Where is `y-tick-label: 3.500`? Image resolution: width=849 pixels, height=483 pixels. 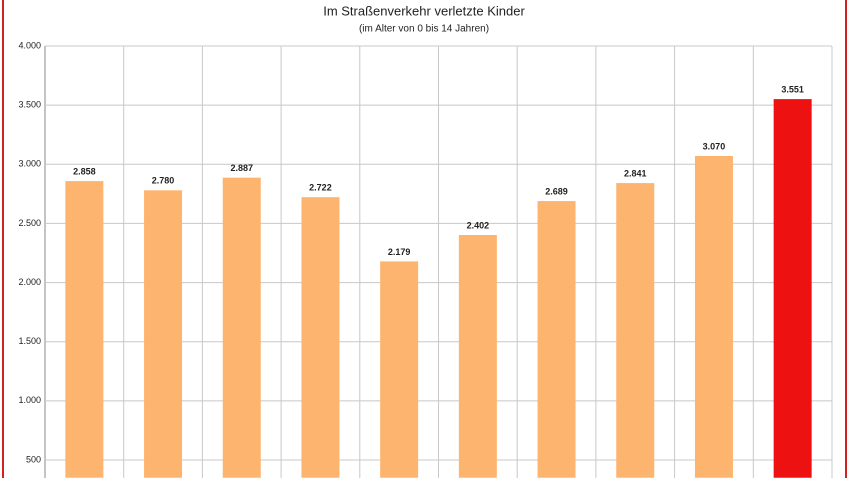 y-tick-label: 3.500 is located at coordinates (29, 105).